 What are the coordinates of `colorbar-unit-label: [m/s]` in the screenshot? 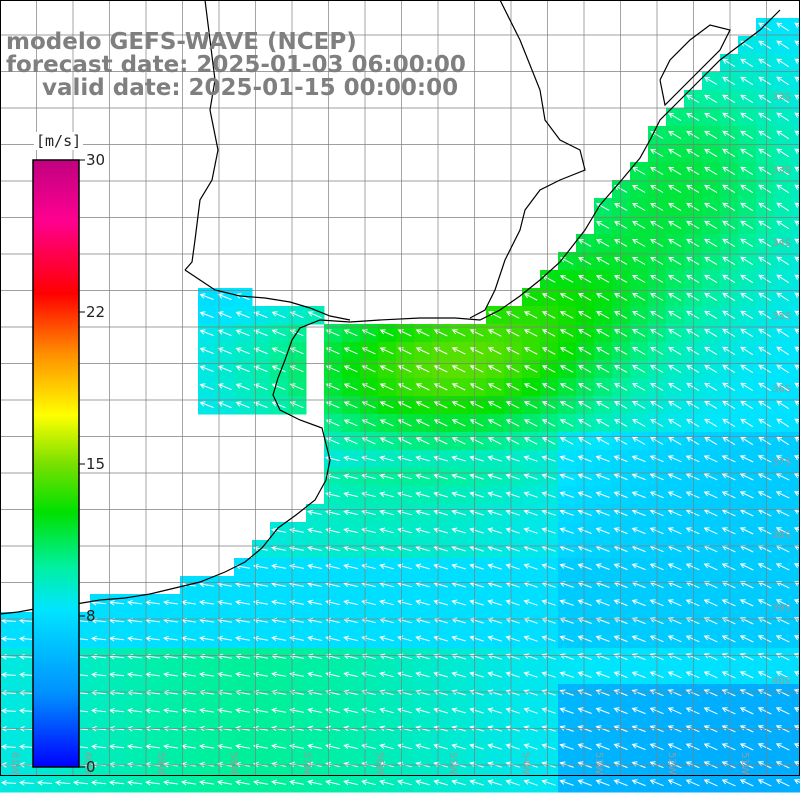 It's located at (59, 141).